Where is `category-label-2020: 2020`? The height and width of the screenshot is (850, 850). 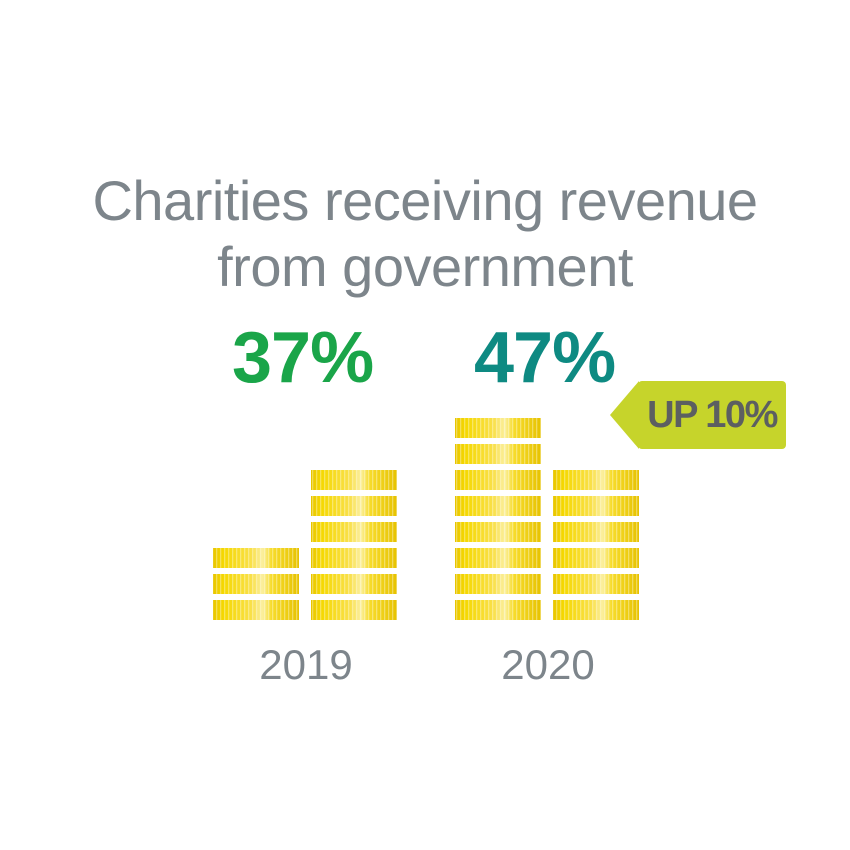 category-label-2020: 2020 is located at coordinates (548, 664).